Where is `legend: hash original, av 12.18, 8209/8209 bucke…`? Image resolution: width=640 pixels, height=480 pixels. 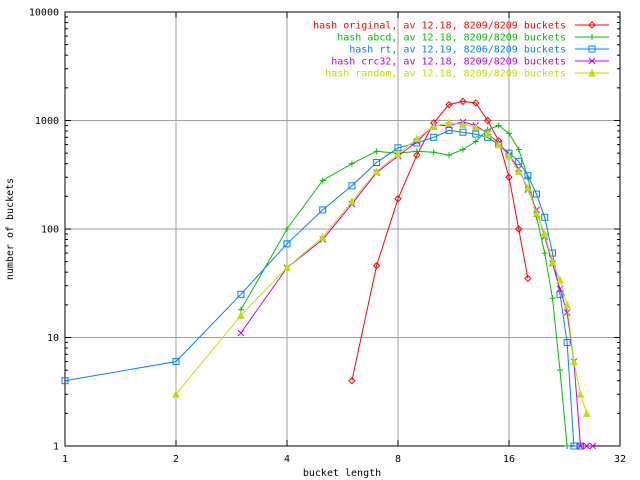
legend: hash original, av 12.18, 8209/8209 bucke… is located at coordinates (461, 50).